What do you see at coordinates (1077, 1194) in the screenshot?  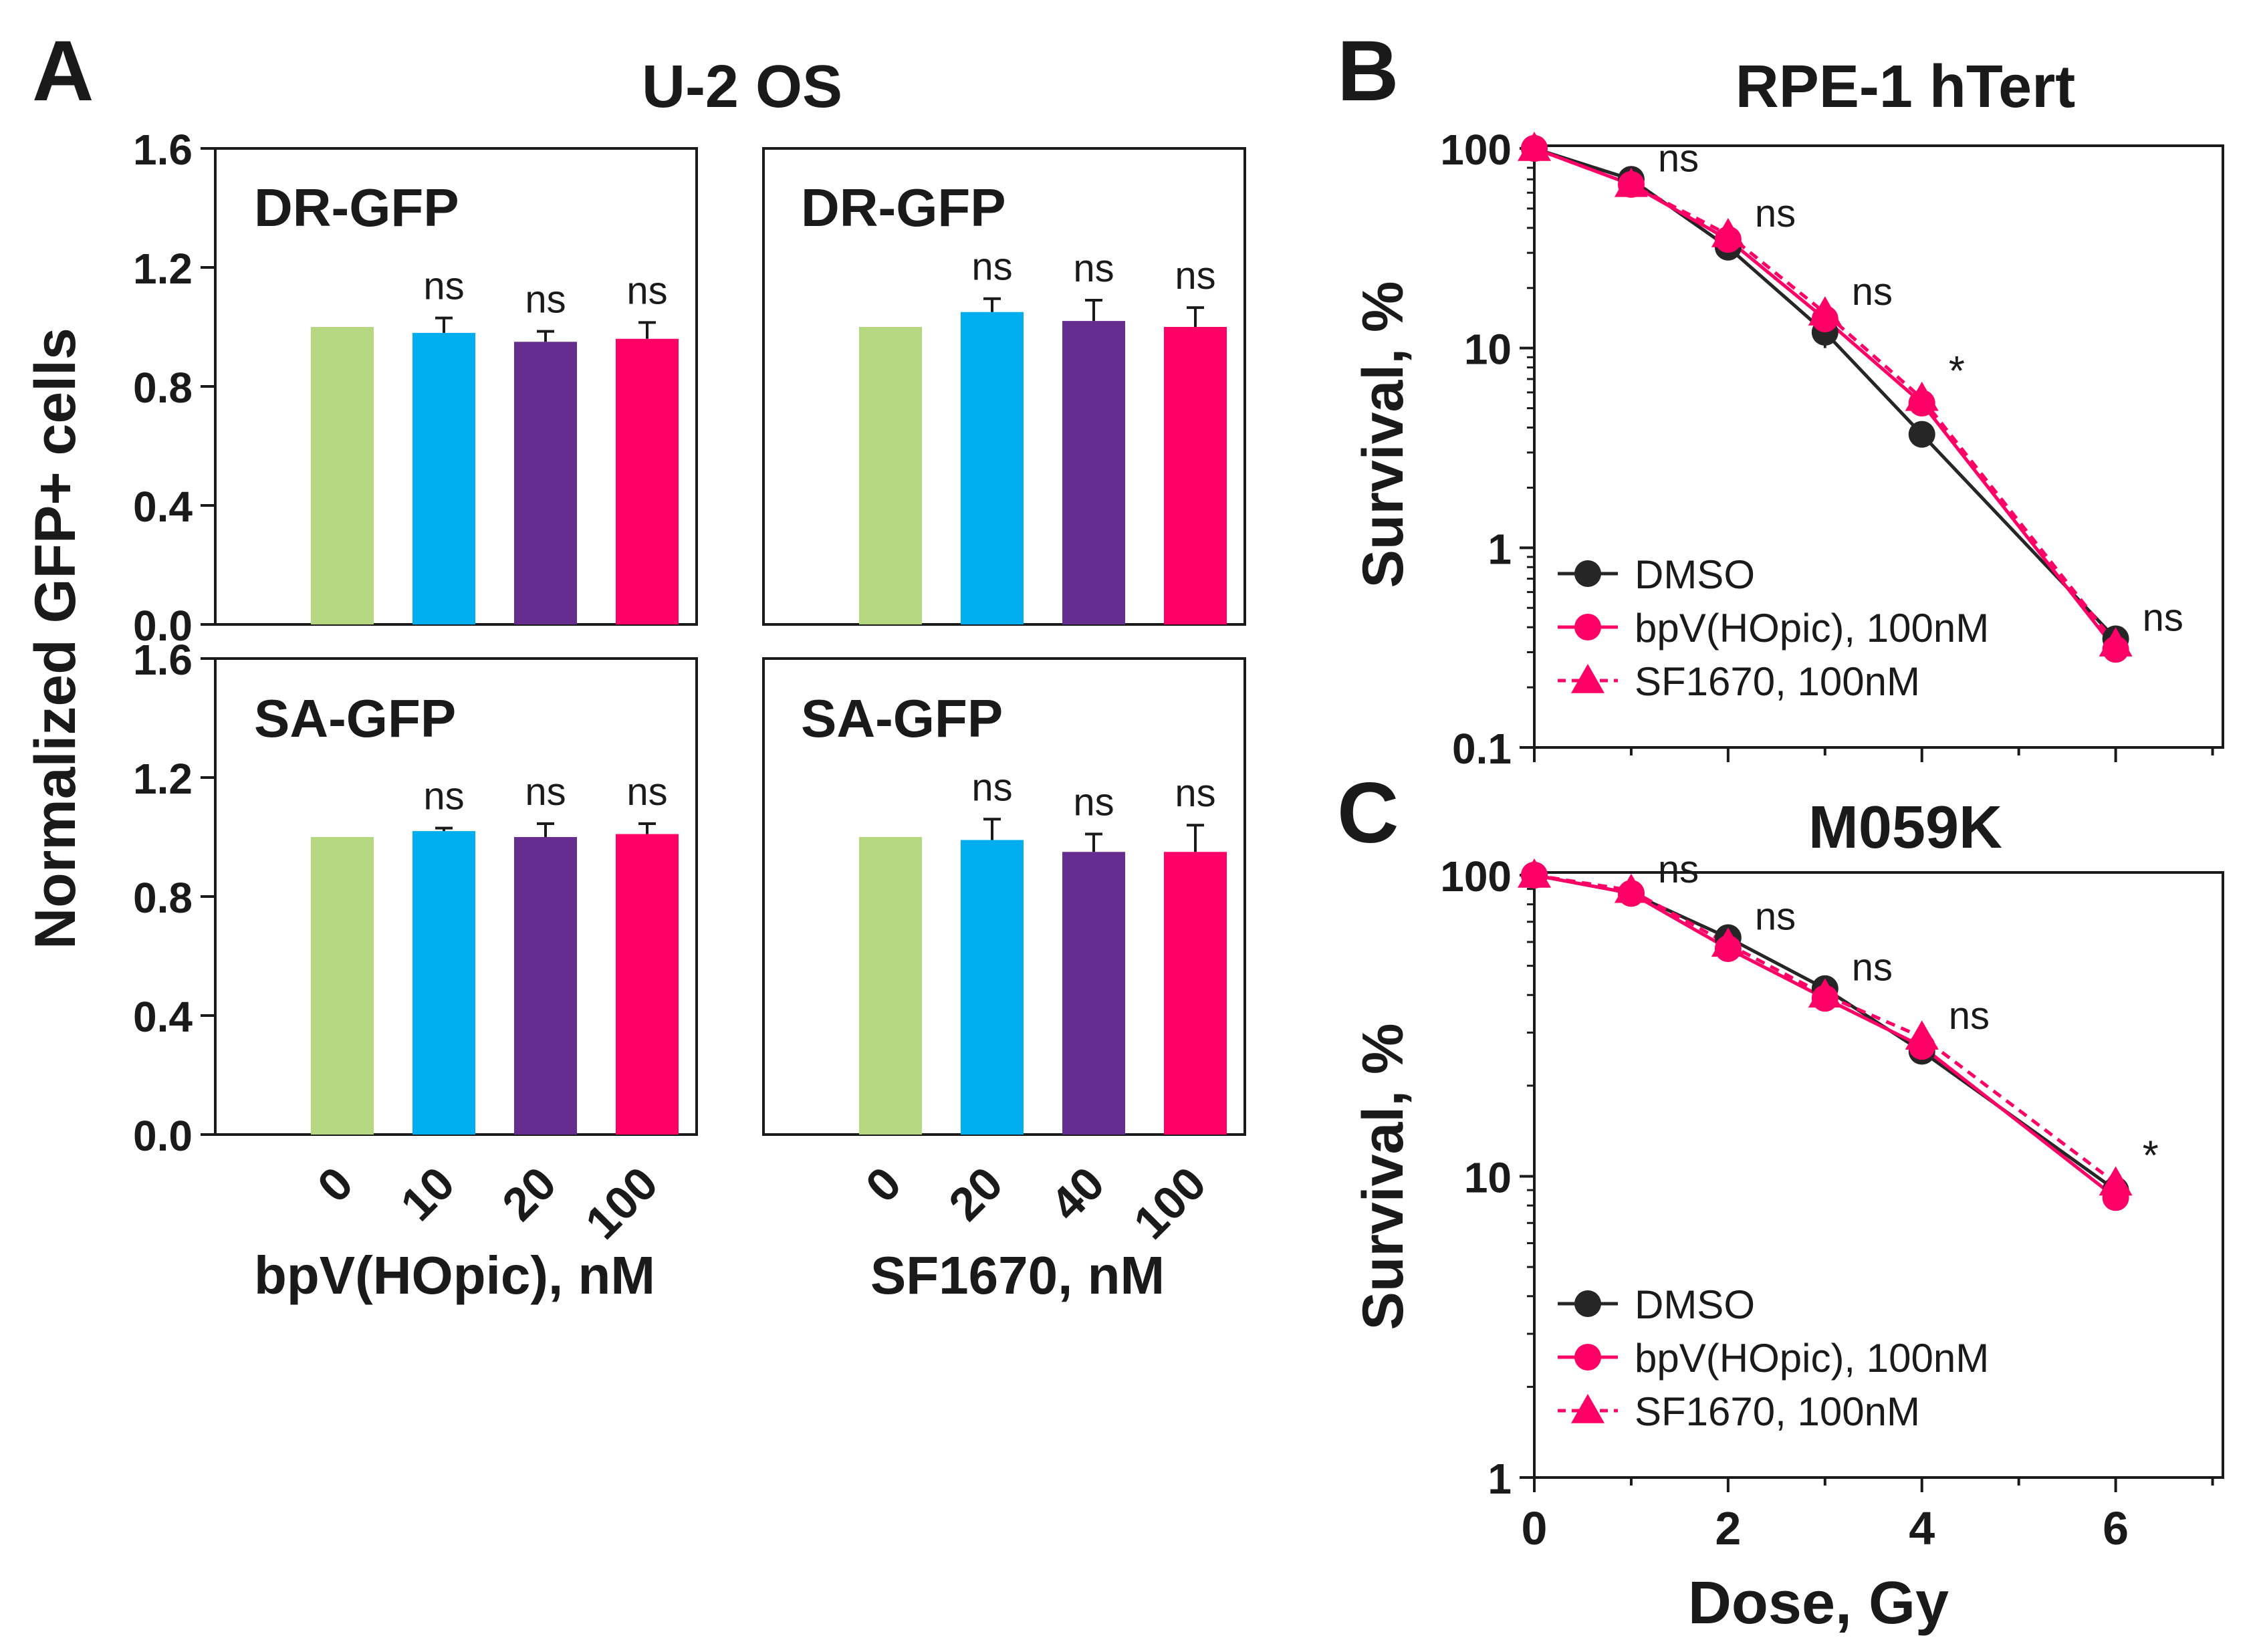 I see `x-tick-label: 40` at bounding box center [1077, 1194].